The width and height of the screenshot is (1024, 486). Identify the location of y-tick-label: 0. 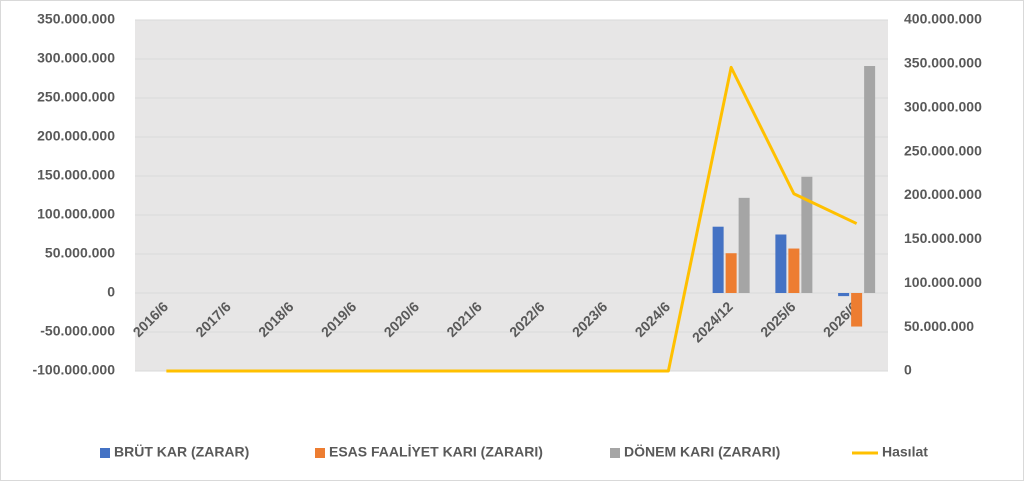
(111, 292).